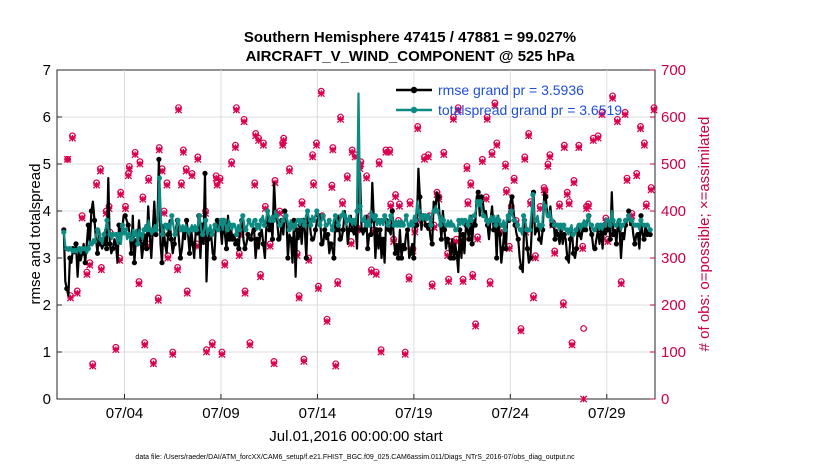  Describe the element at coordinates (665, 399) in the screenshot. I see `y-tick-label-right: 0` at that location.